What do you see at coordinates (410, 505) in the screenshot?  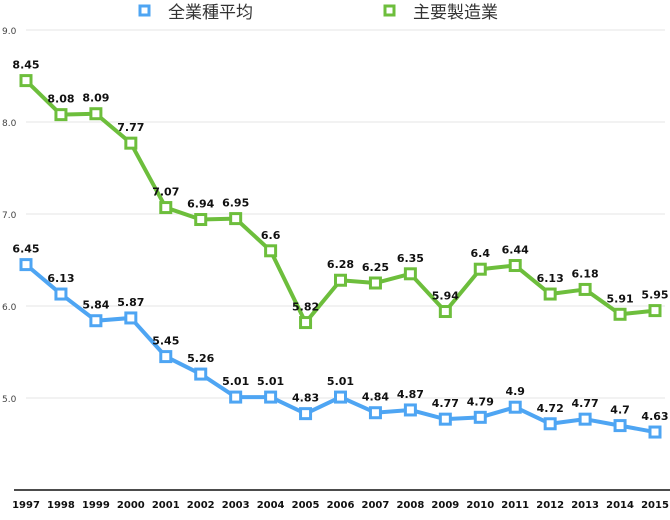 I see `x-tick-label: 2008` at bounding box center [410, 505].